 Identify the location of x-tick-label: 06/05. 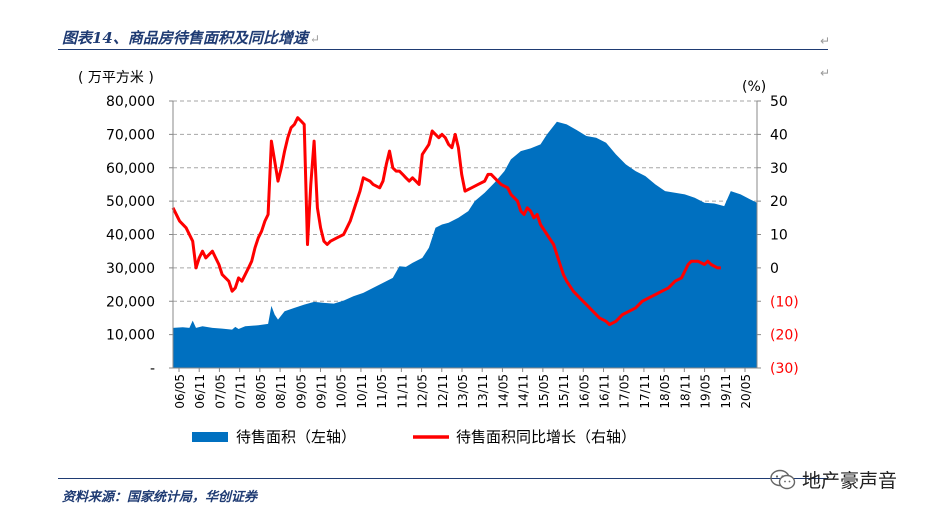
(180, 391).